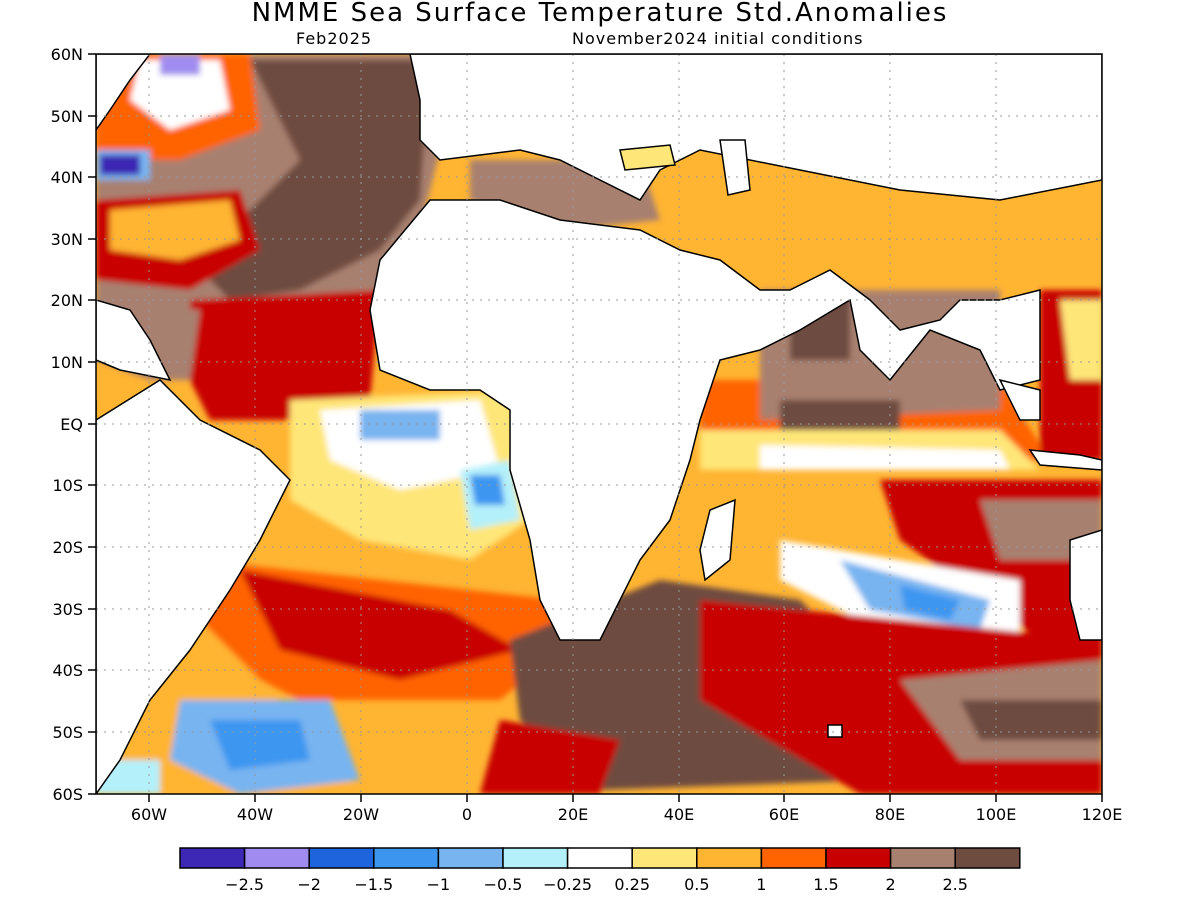 The width and height of the screenshot is (1200, 900). What do you see at coordinates (596, 884) in the screenshot?
I see `colorbar-labels: −2.5 −2 −1.5 −1 −0.5 −0.25 0.25 0.5 1 1.5 2 2.5` at bounding box center [596, 884].